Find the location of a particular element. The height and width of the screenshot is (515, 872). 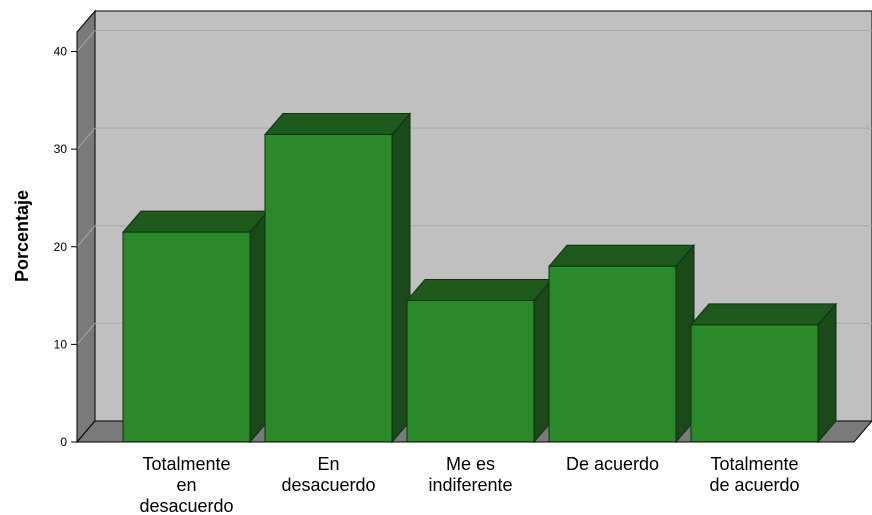

x-category-label-line: Me es is located at coordinates (470, 464).